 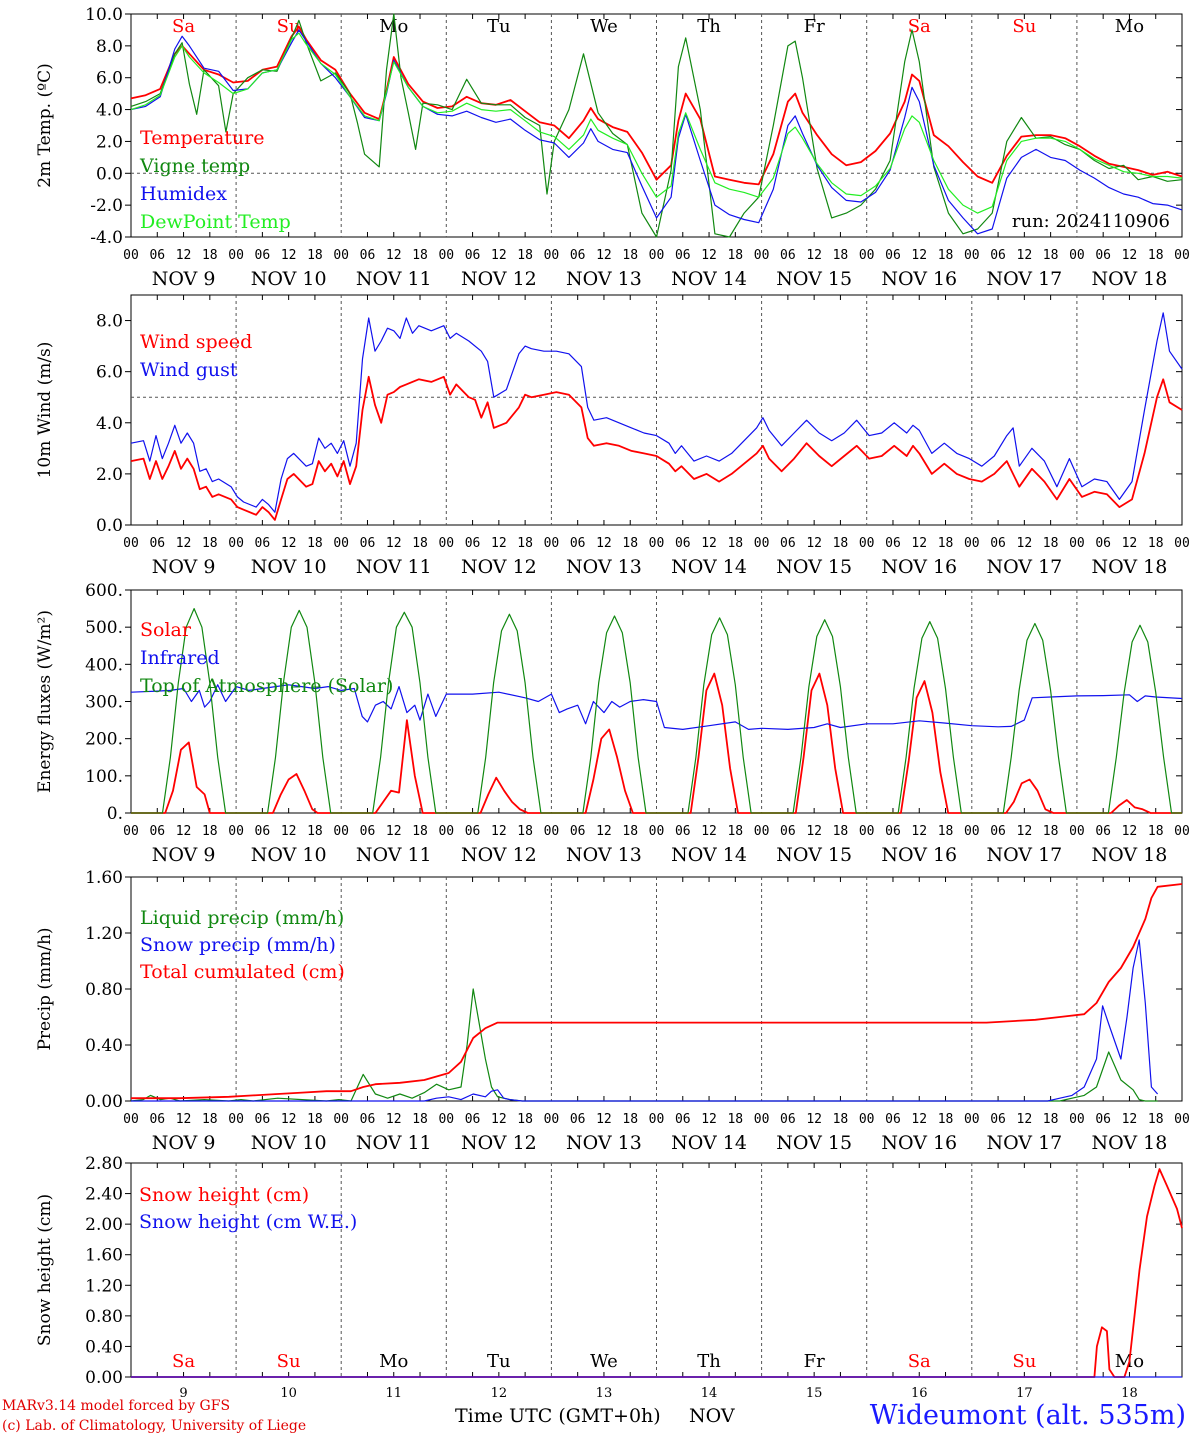 What do you see at coordinates (288, 1393) in the screenshot?
I see `day-number: 10` at bounding box center [288, 1393].